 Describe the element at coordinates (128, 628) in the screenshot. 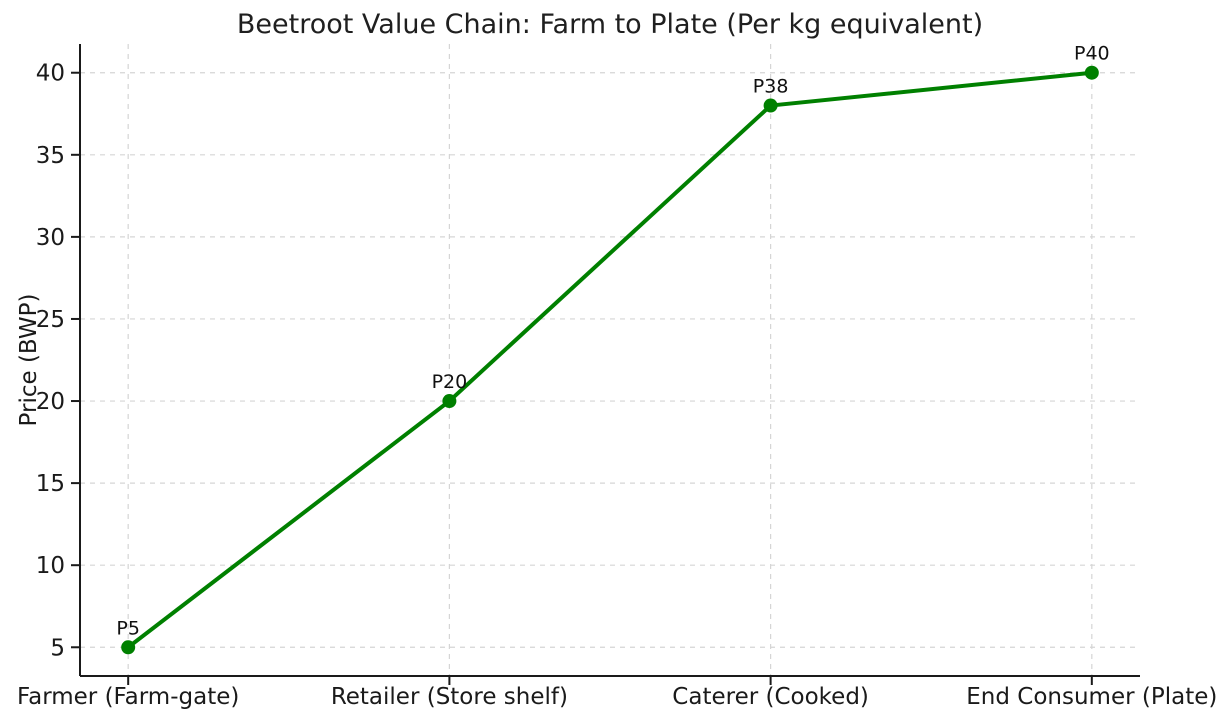

I see `point-label: P5` at that location.